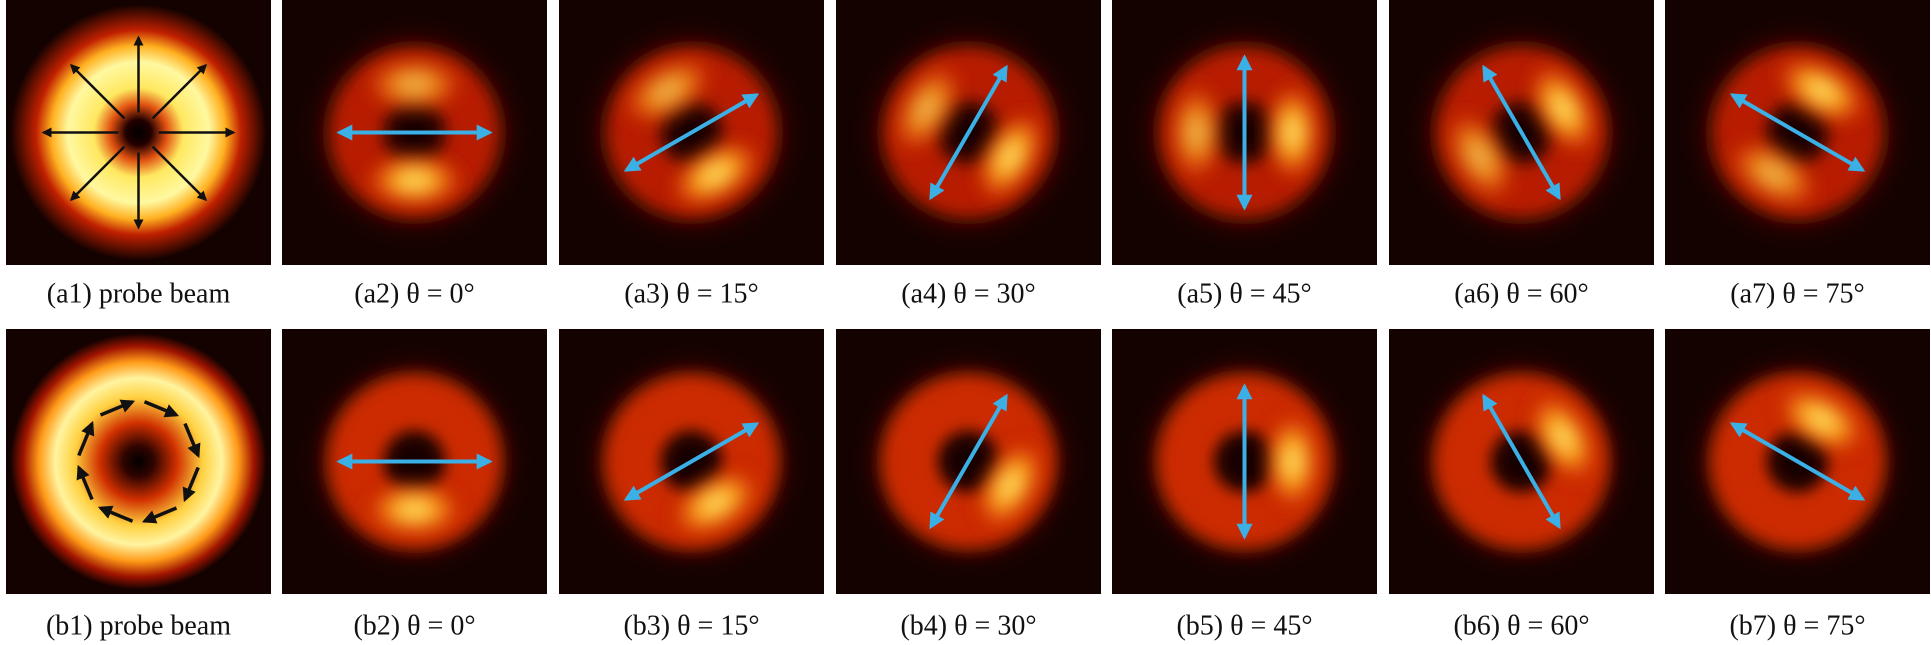 The height and width of the screenshot is (645, 1931). I want to click on panel-label: (a6) θ = 60°, so click(1521, 293).